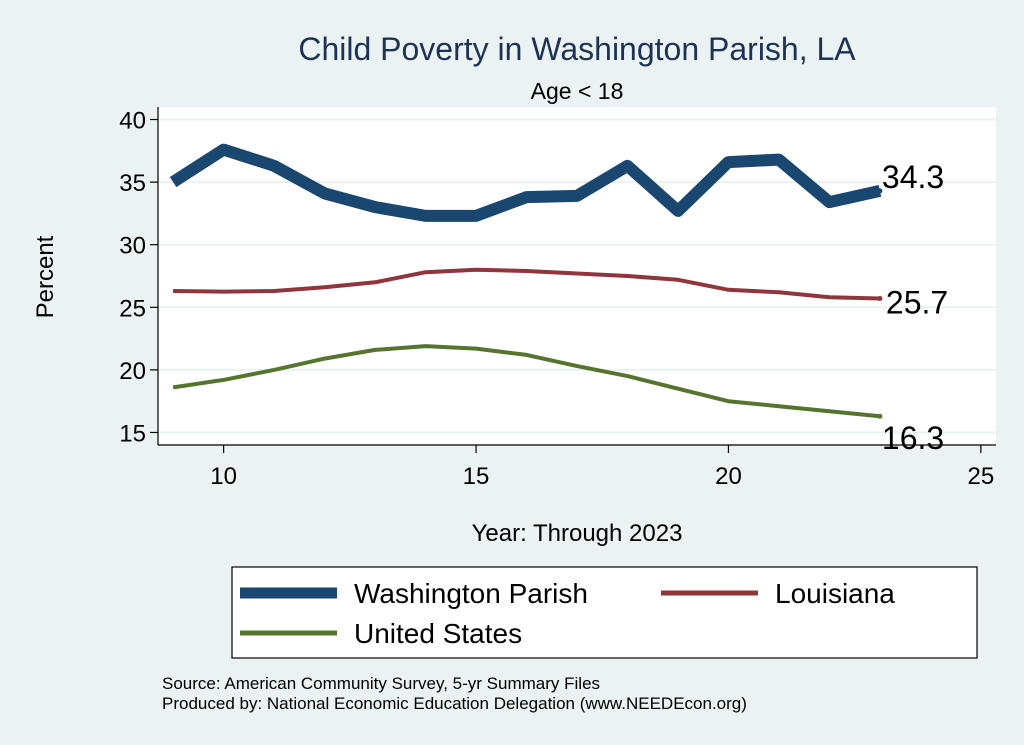  What do you see at coordinates (45, 276) in the screenshot?
I see `y-axis-label: Percent` at bounding box center [45, 276].